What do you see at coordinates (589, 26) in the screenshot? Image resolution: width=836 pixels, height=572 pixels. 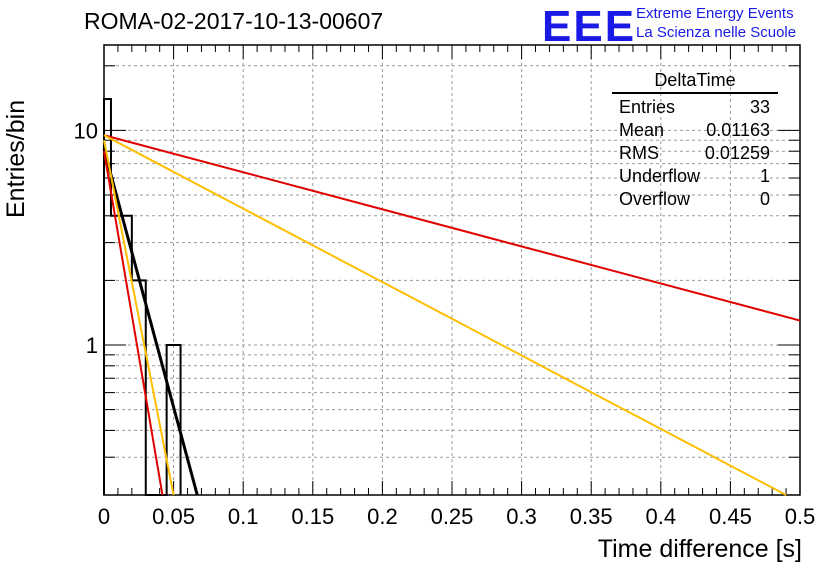 I see `eee-logo: EEE` at bounding box center [589, 26].